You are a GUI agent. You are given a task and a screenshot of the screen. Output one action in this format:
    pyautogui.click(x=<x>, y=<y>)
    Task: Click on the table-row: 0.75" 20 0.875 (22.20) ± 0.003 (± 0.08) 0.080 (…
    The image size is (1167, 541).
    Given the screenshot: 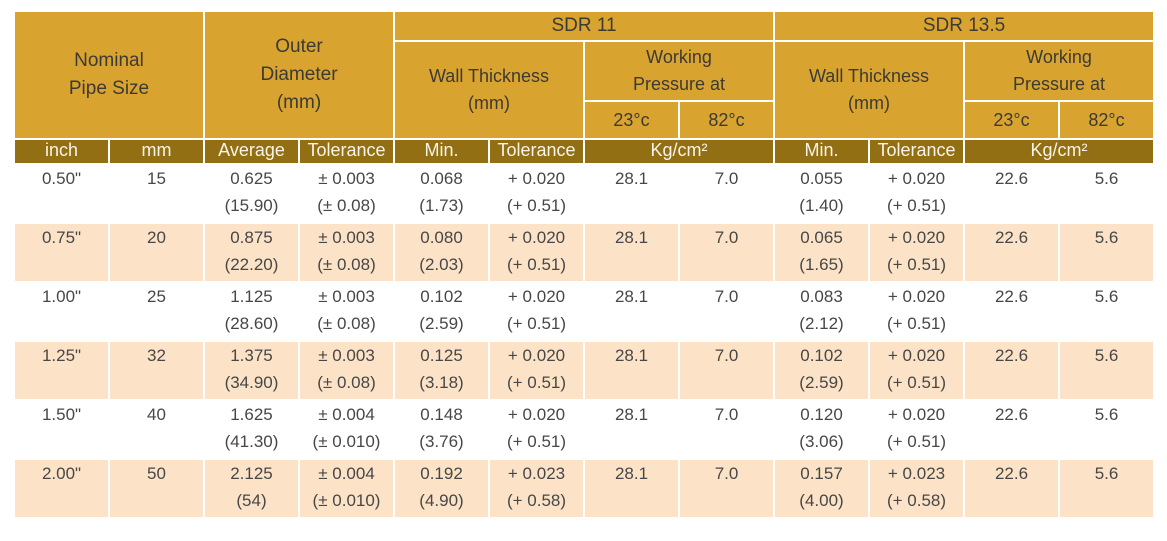 What is the action you would take?
    pyautogui.click(x=584, y=252)
    